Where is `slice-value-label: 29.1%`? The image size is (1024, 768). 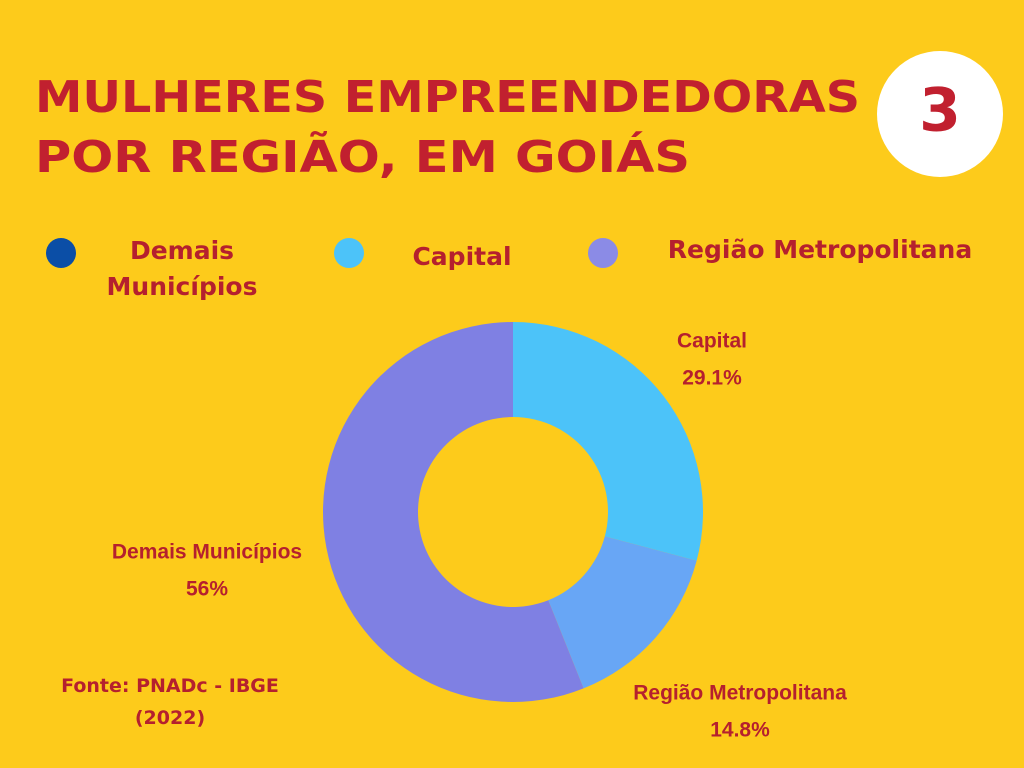
slice-value-label: 29.1% is located at coordinates (712, 378).